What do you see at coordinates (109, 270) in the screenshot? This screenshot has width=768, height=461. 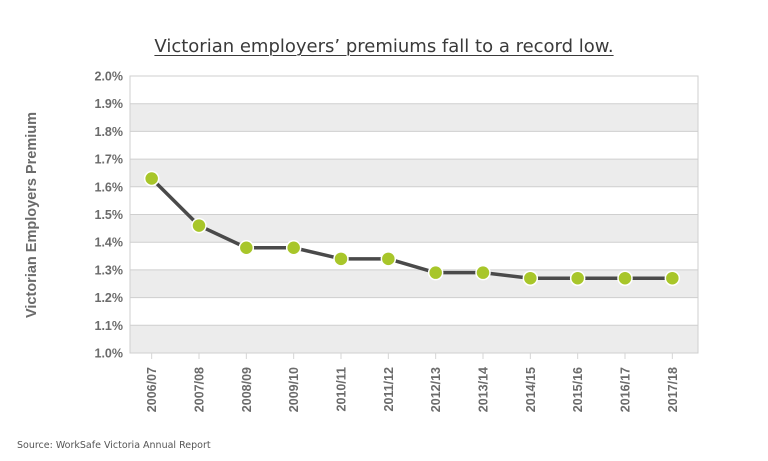 I see `y-tick-label: 1.3%` at bounding box center [109, 270].